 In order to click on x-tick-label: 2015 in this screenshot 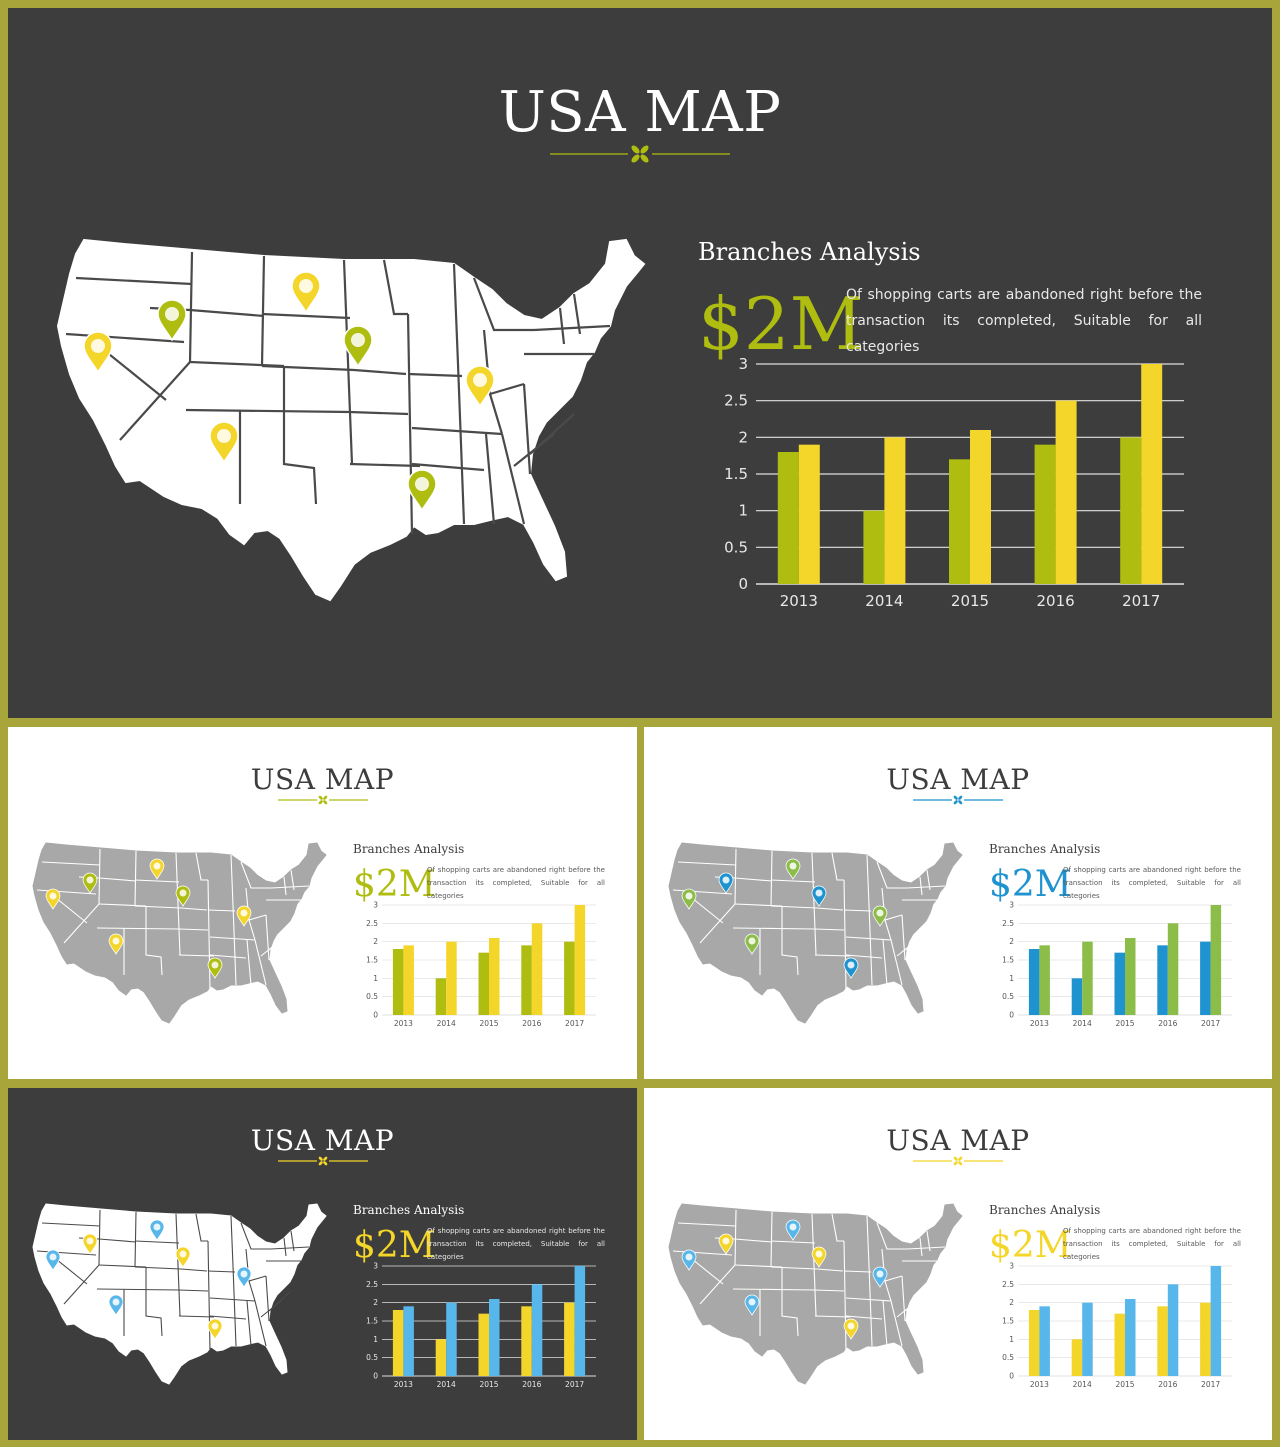, I will do `click(1124, 1384)`.